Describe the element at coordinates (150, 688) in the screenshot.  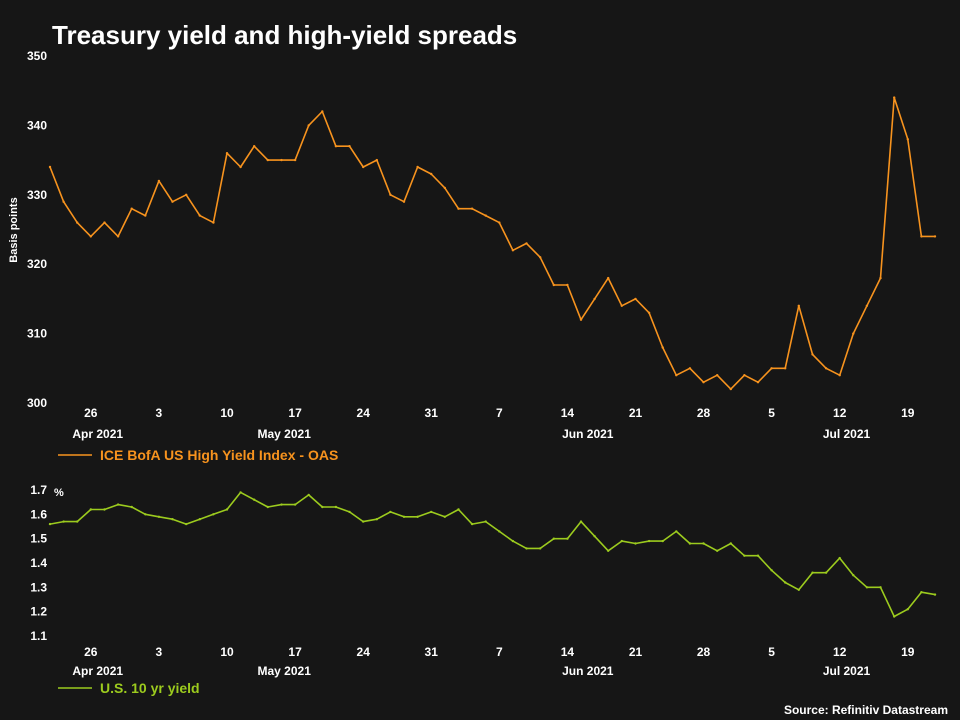
I see `legend-entry-10yr: U.S. 10 yr yield` at that location.